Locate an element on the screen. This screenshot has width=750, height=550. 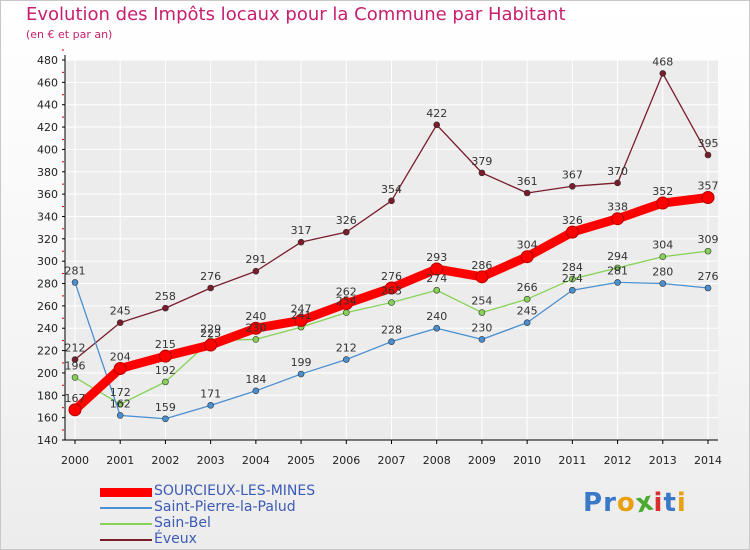
x-tick-label: 2011 is located at coordinates (572, 460).